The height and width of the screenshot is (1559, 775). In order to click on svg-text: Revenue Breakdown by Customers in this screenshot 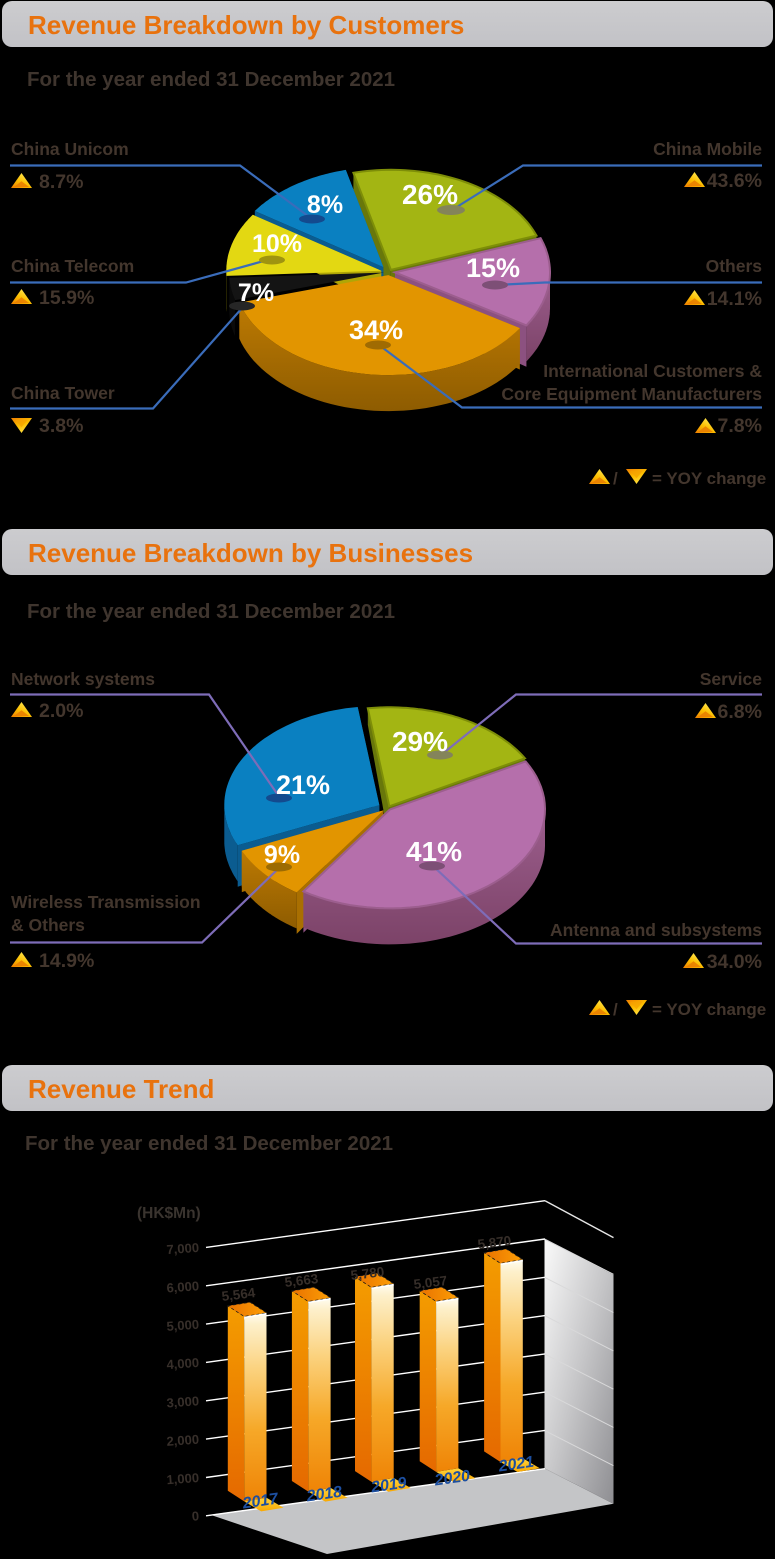, I will do `click(246, 25)`.